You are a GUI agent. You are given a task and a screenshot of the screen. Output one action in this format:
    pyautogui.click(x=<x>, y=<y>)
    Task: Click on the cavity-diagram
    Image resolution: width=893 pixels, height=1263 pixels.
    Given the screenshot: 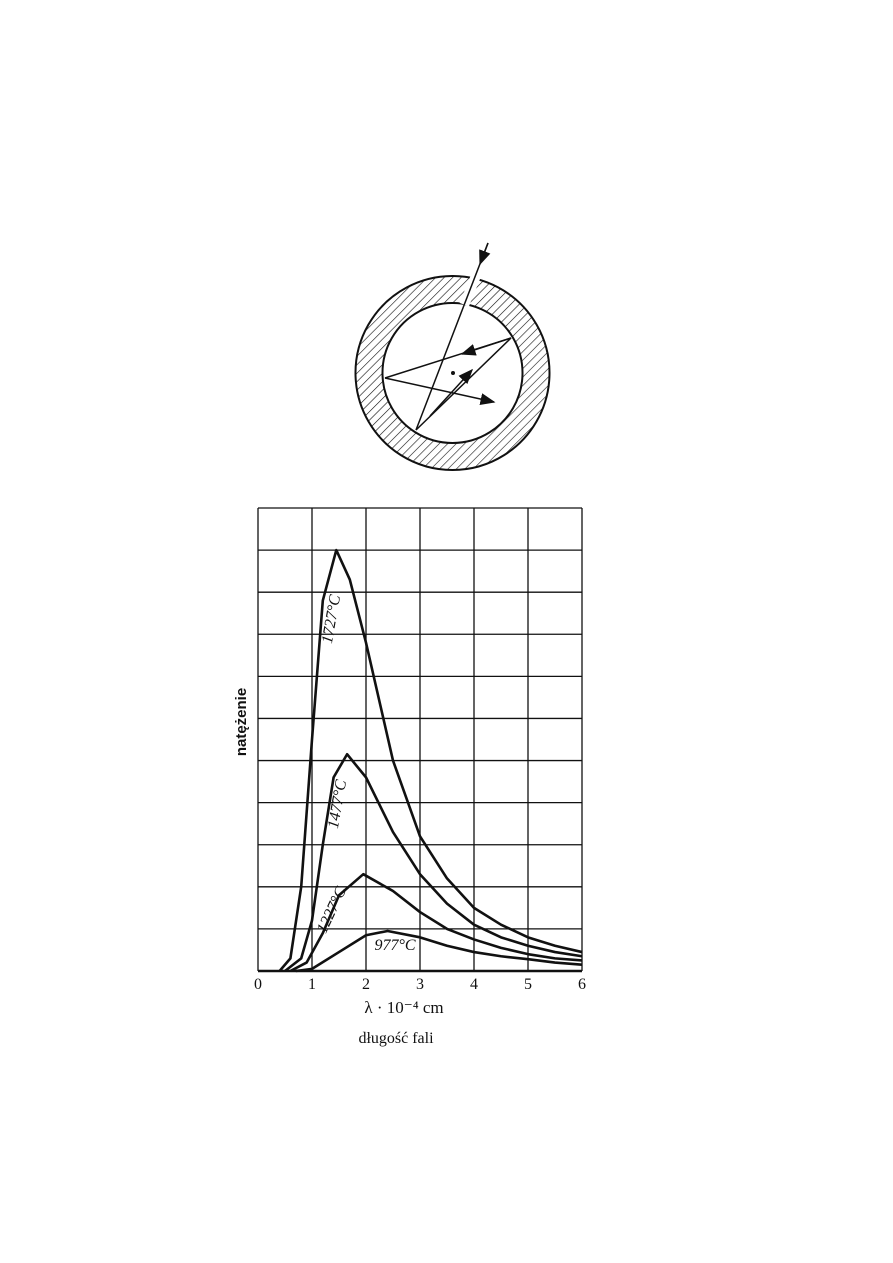 What is the action you would take?
    pyautogui.click(x=452, y=356)
    